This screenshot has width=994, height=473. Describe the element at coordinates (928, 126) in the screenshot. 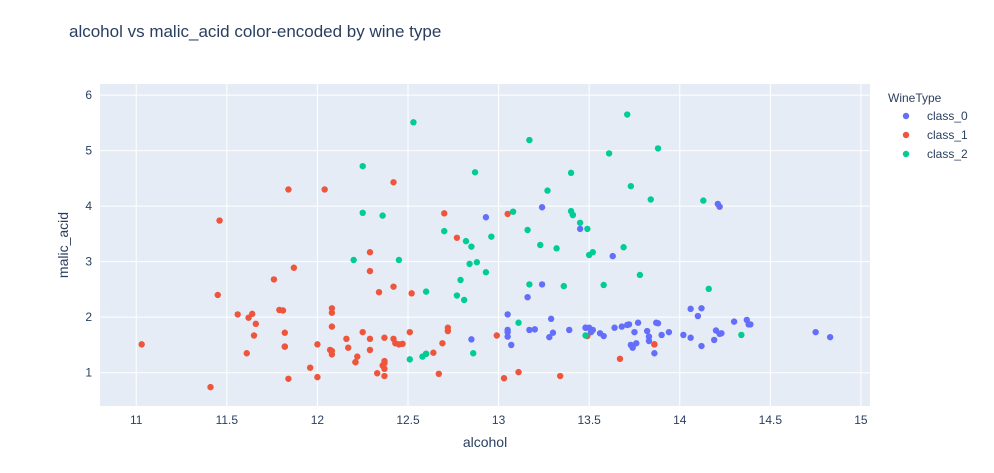

I see `legend: WineType class_0 class_1 class_2` at that location.